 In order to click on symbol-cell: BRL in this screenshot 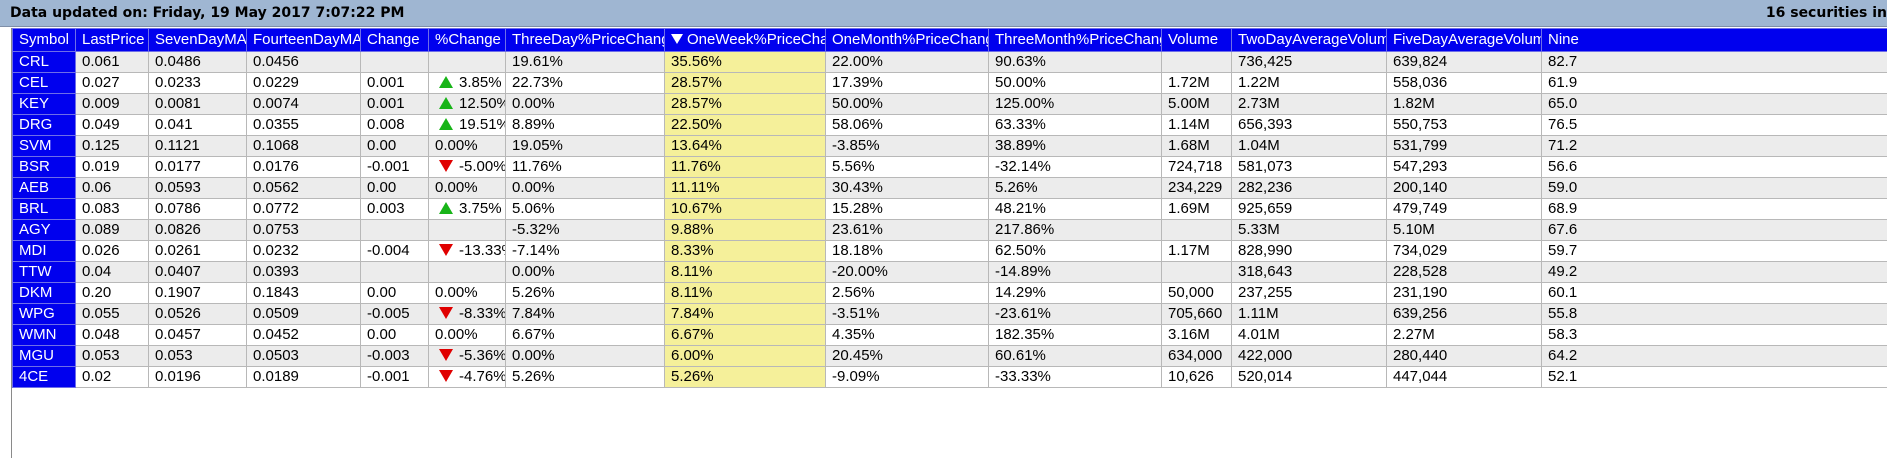, I will do `click(44, 209)`.